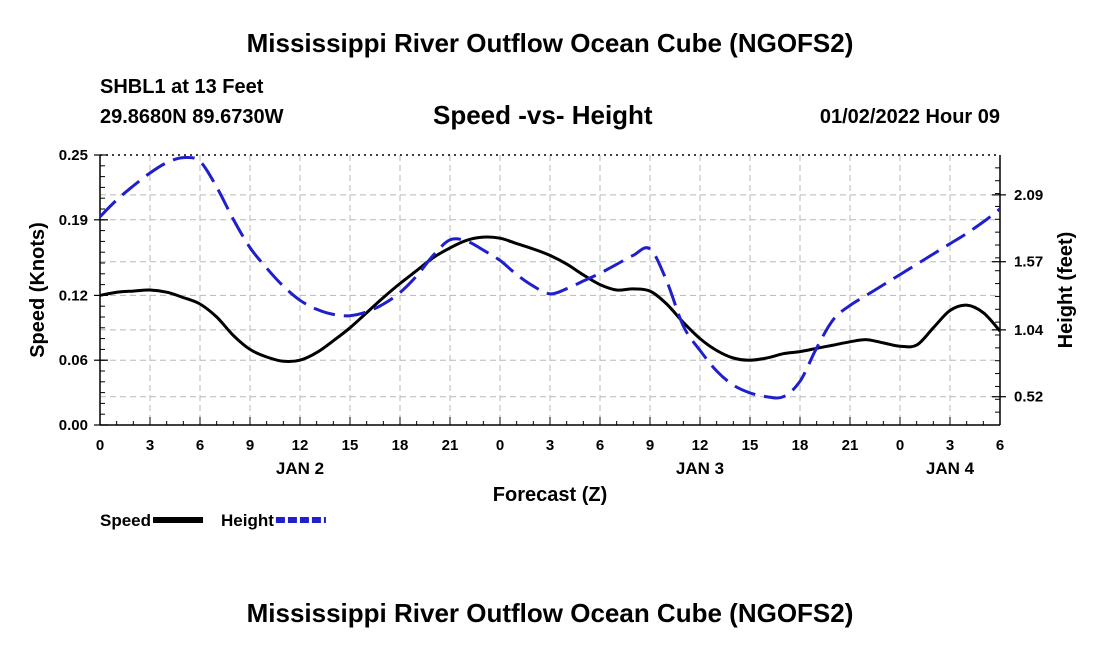 This screenshot has height=650, width=1100. I want to click on y-left-tick-label: 0.19, so click(73, 220).